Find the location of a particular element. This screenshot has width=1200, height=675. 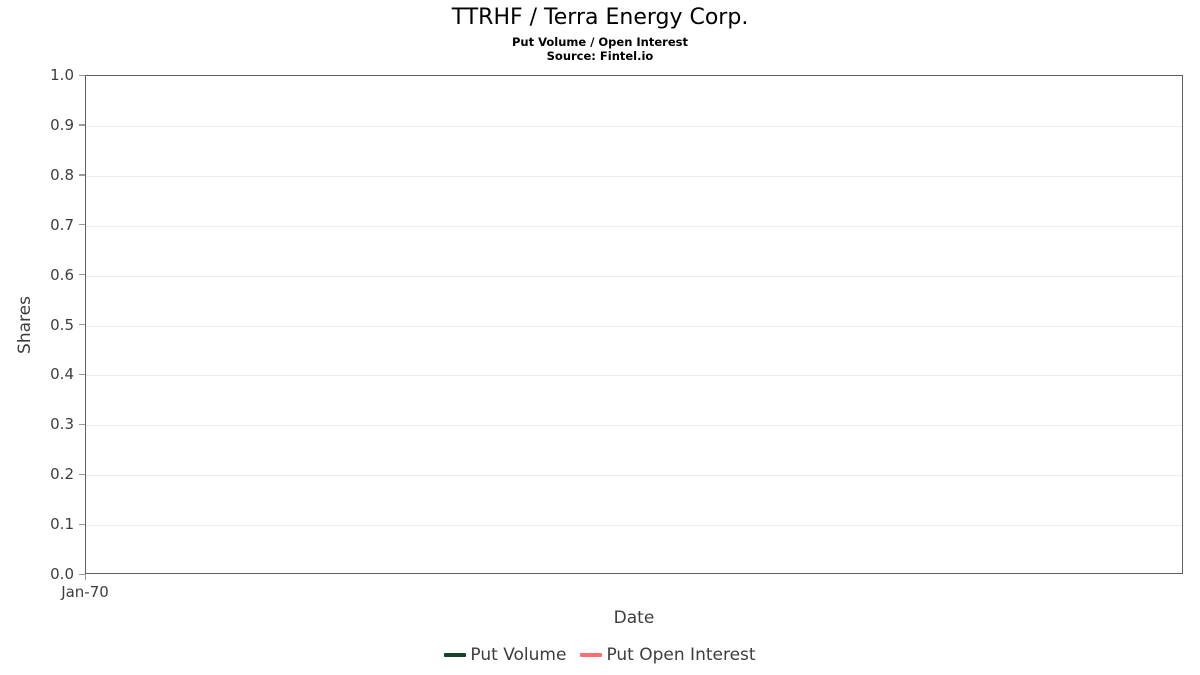

y-axis: 0.0 0.1 0.2 0.3 0.4 0.5 0.6 0.7 0.8 0.9 1.0 is located at coordinates (42, 324).